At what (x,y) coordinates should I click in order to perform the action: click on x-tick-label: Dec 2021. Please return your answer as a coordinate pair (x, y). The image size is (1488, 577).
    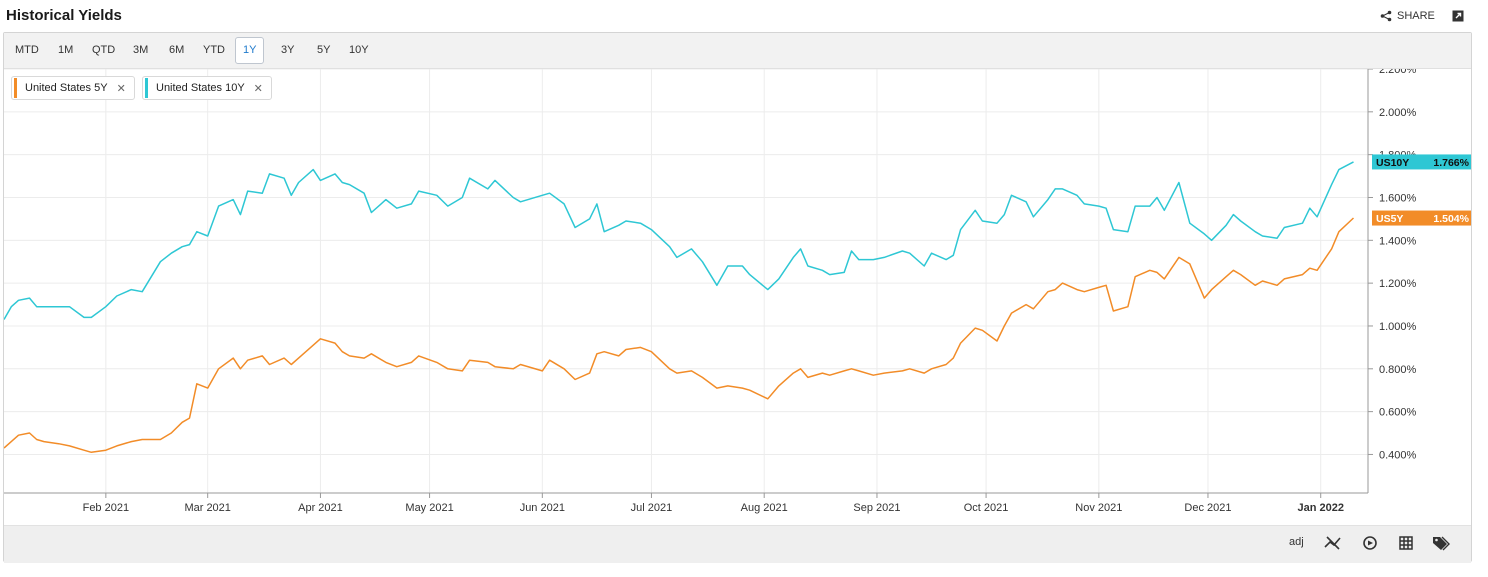
    Looking at the image, I should click on (1207, 508).